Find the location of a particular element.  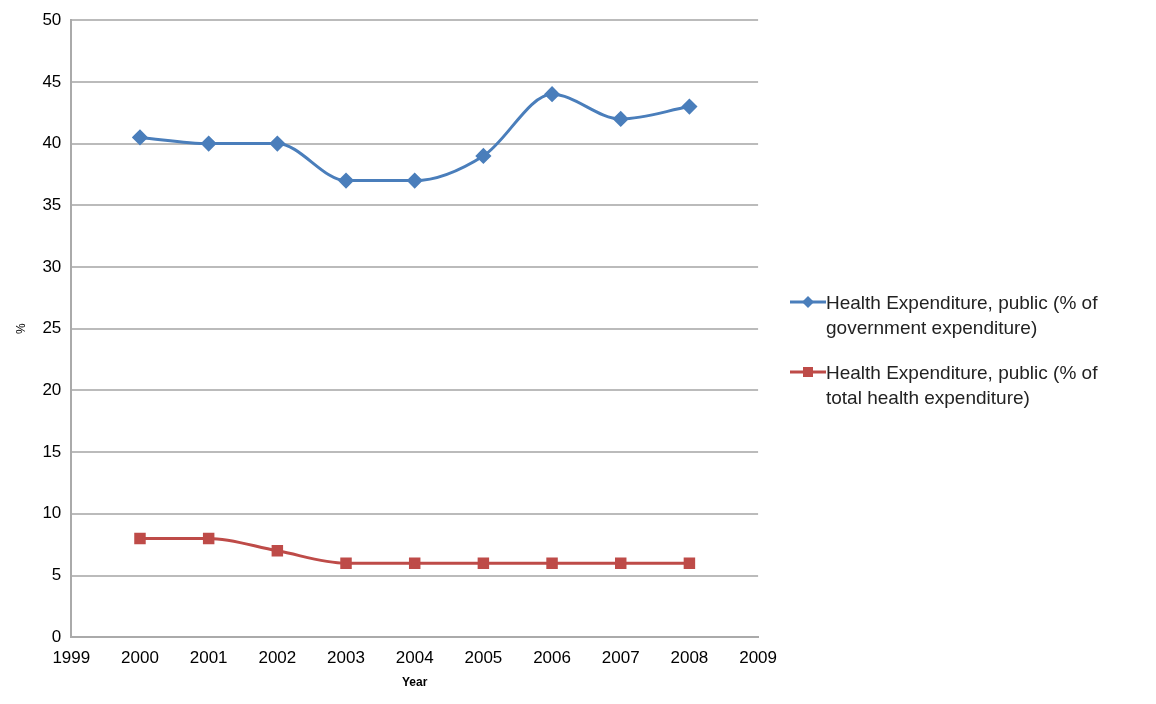

y-tick-label: 25 is located at coordinates (52, 328).